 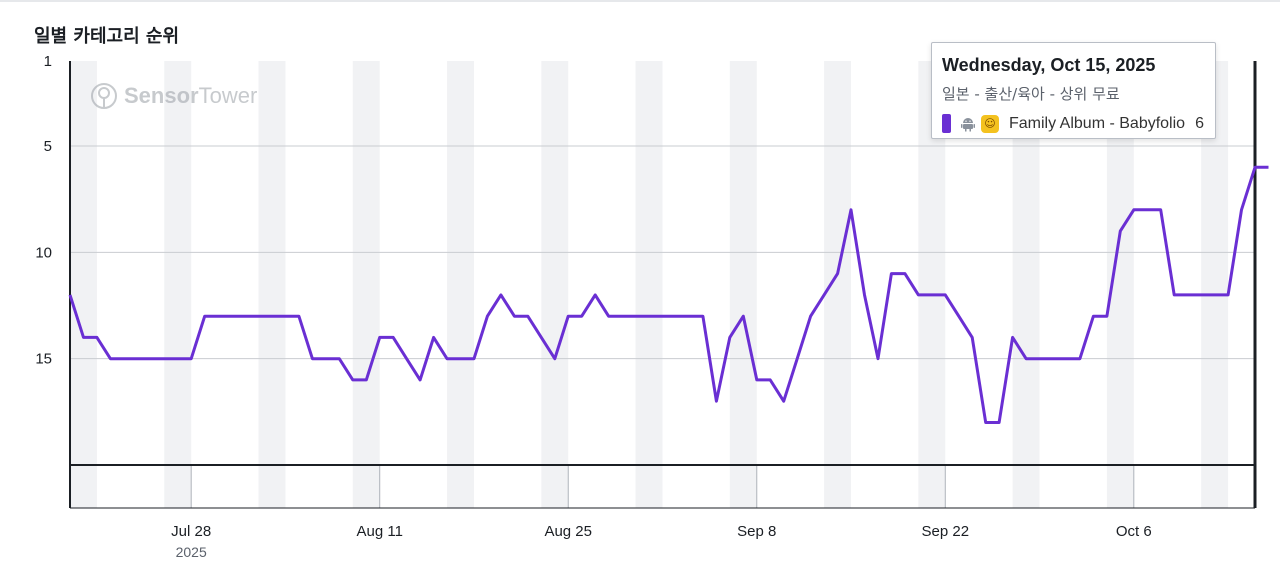 What do you see at coordinates (191, 531) in the screenshot?
I see `x-tick-label: Jul 28` at bounding box center [191, 531].